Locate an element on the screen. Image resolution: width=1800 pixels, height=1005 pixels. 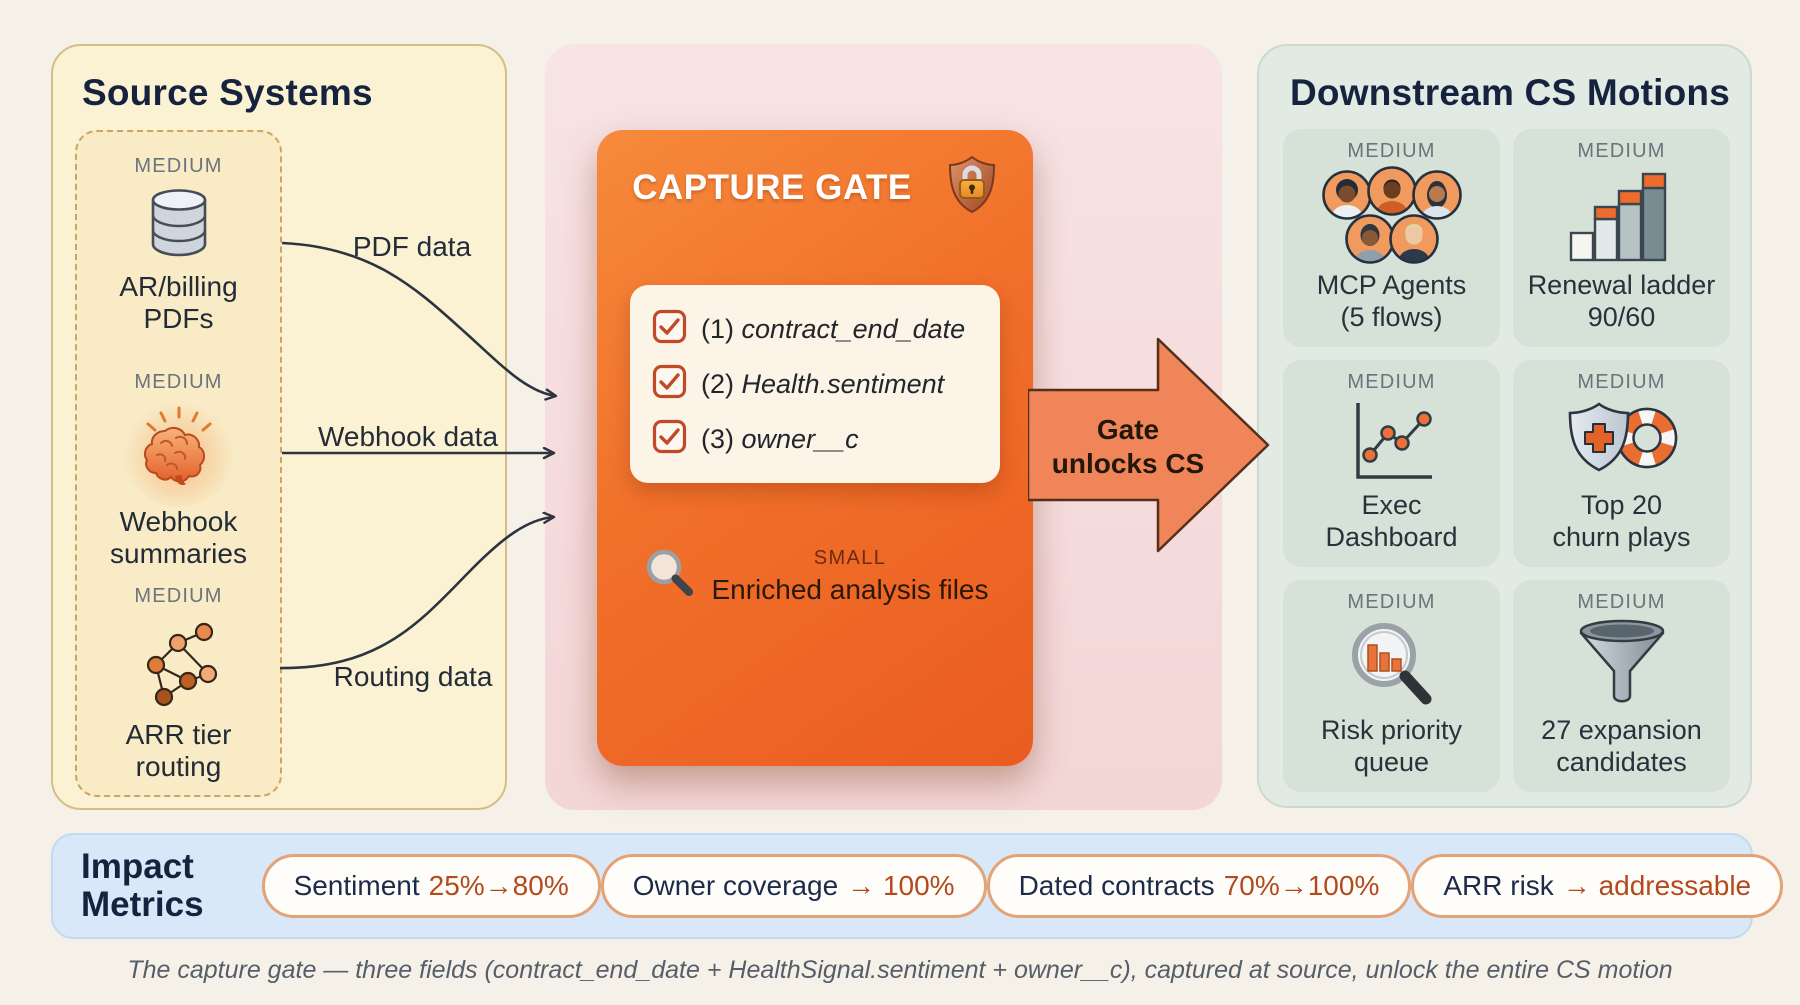
card-exec-dashboard: MEDIUM Exec Dashboard is located at coordinates (1391, 463).